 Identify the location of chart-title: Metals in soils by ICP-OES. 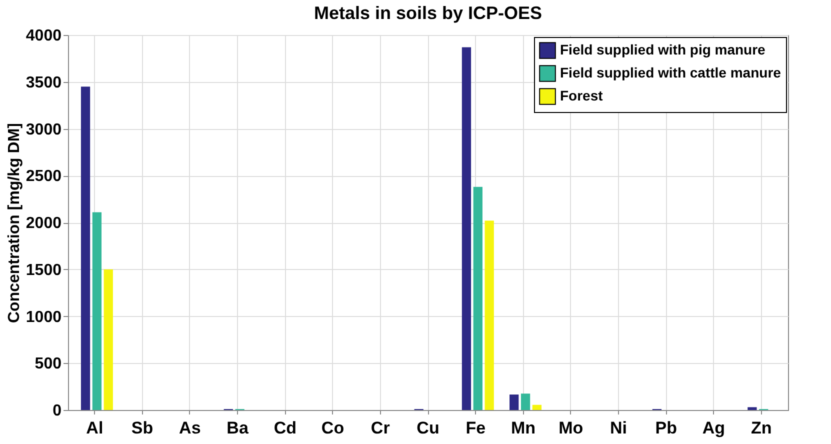
(428, 13).